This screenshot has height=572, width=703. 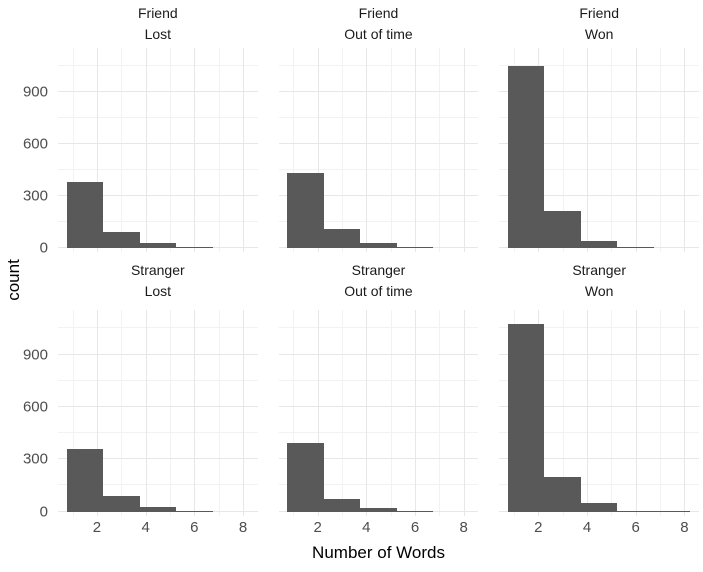 What do you see at coordinates (599, 528) in the screenshot?
I see `x-axis-ticks-col3: 2 4 6 8` at bounding box center [599, 528].